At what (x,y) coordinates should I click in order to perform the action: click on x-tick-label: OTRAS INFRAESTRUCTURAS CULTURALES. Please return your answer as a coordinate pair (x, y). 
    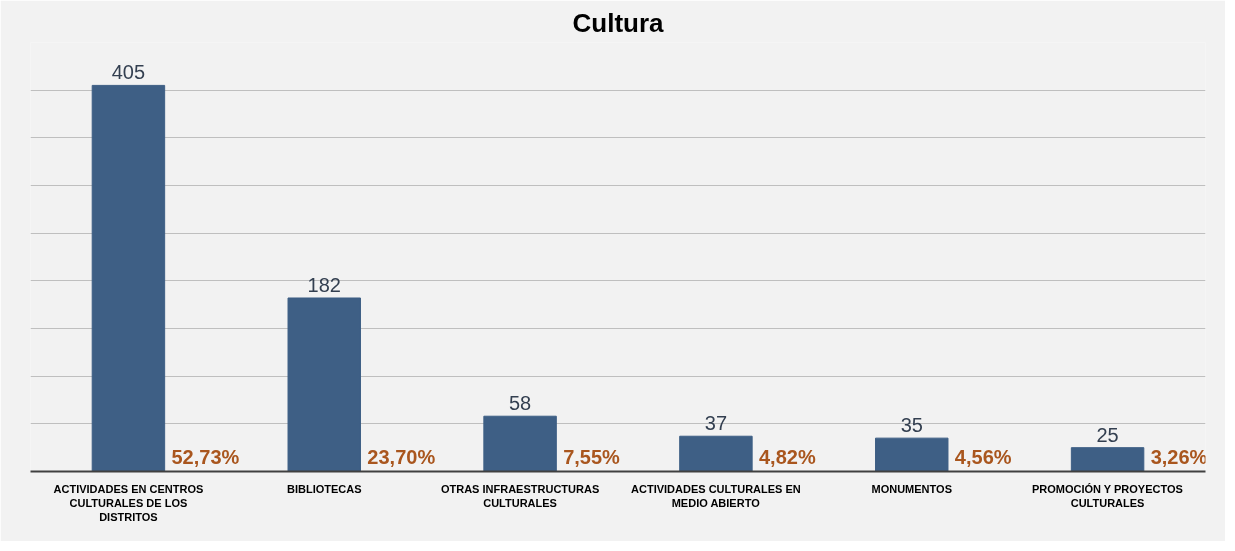
    Looking at the image, I should click on (520, 495).